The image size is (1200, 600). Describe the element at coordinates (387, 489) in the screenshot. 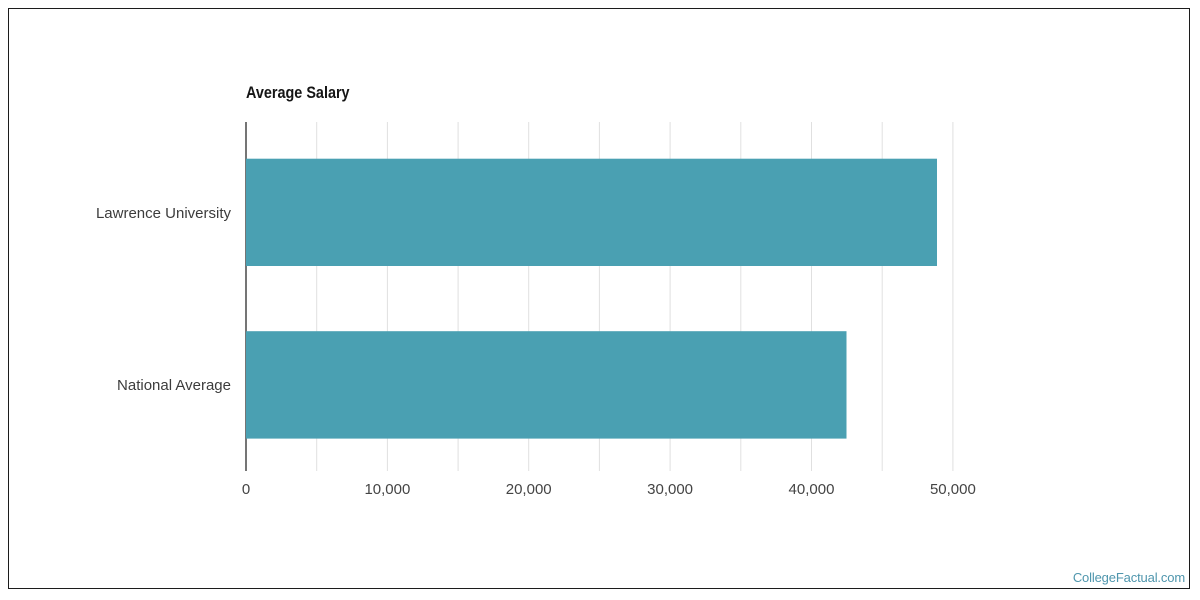

I see `svg-text: 10,000` at that location.